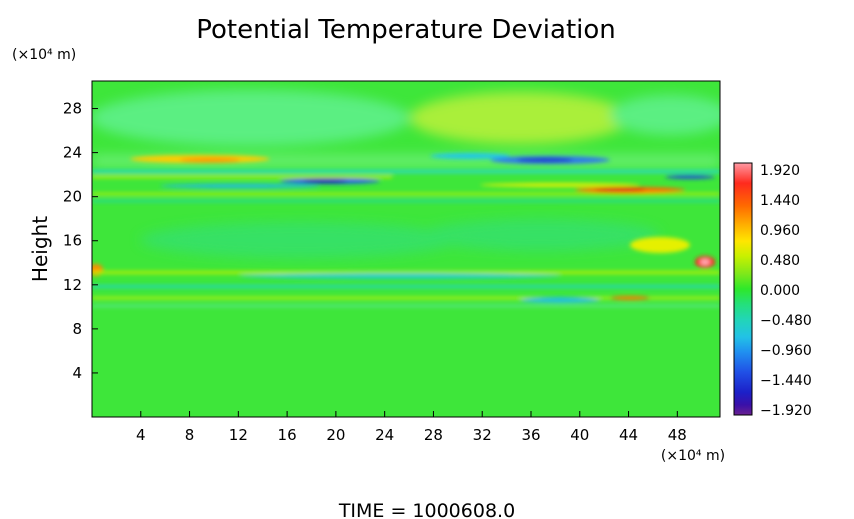  Describe the element at coordinates (693, 456) in the screenshot. I see `x-unit-label: (×10⁴ m)` at that location.